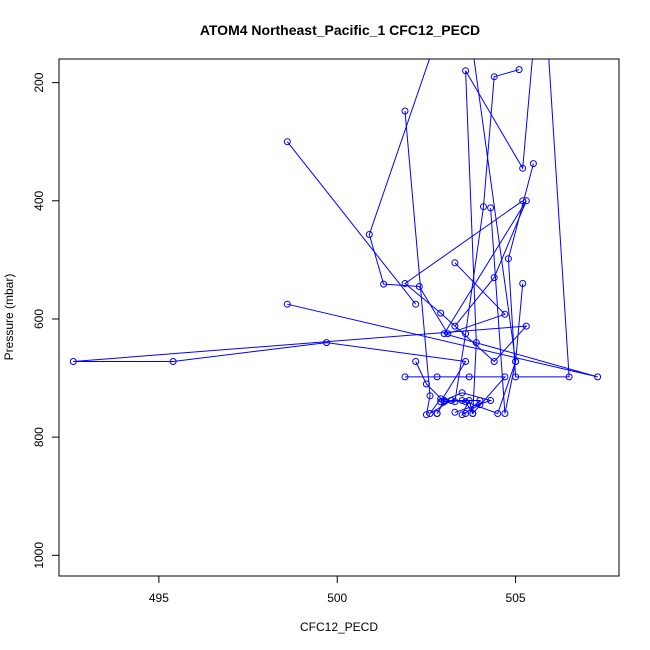  What do you see at coordinates (9, 317) in the screenshot?
I see `y-axis-label: Pressure (mbar)` at bounding box center [9, 317].